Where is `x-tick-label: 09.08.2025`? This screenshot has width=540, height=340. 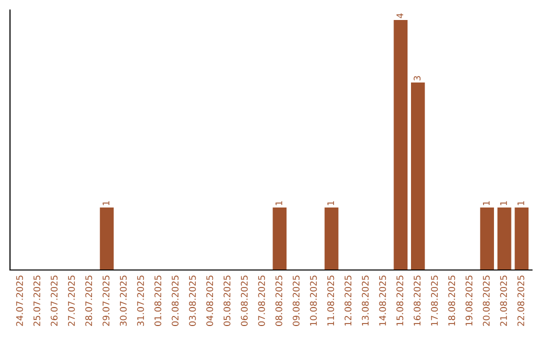
x-tick-label: 09.08.2025 is located at coordinates (296, 301).